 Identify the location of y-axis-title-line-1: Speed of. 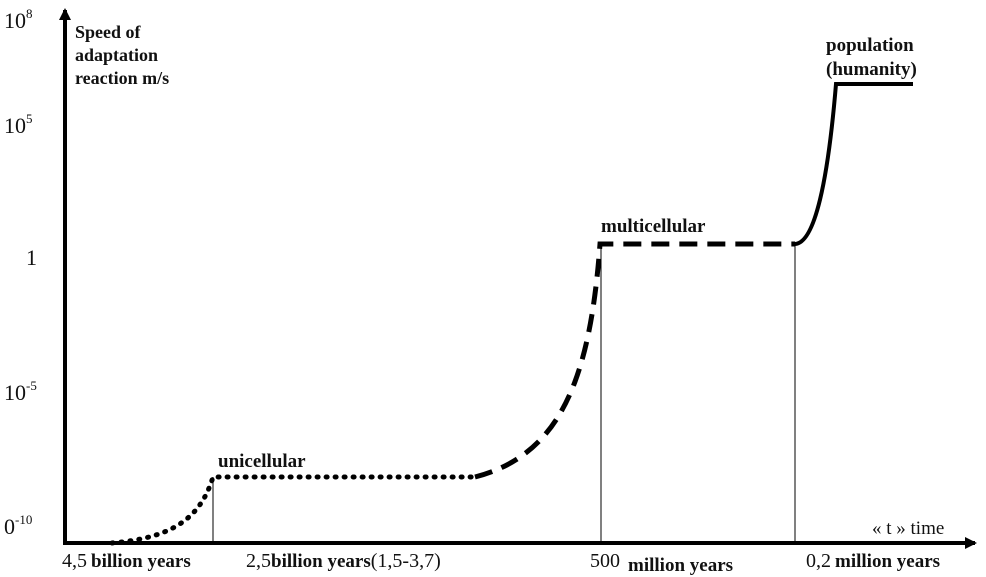
(108, 32).